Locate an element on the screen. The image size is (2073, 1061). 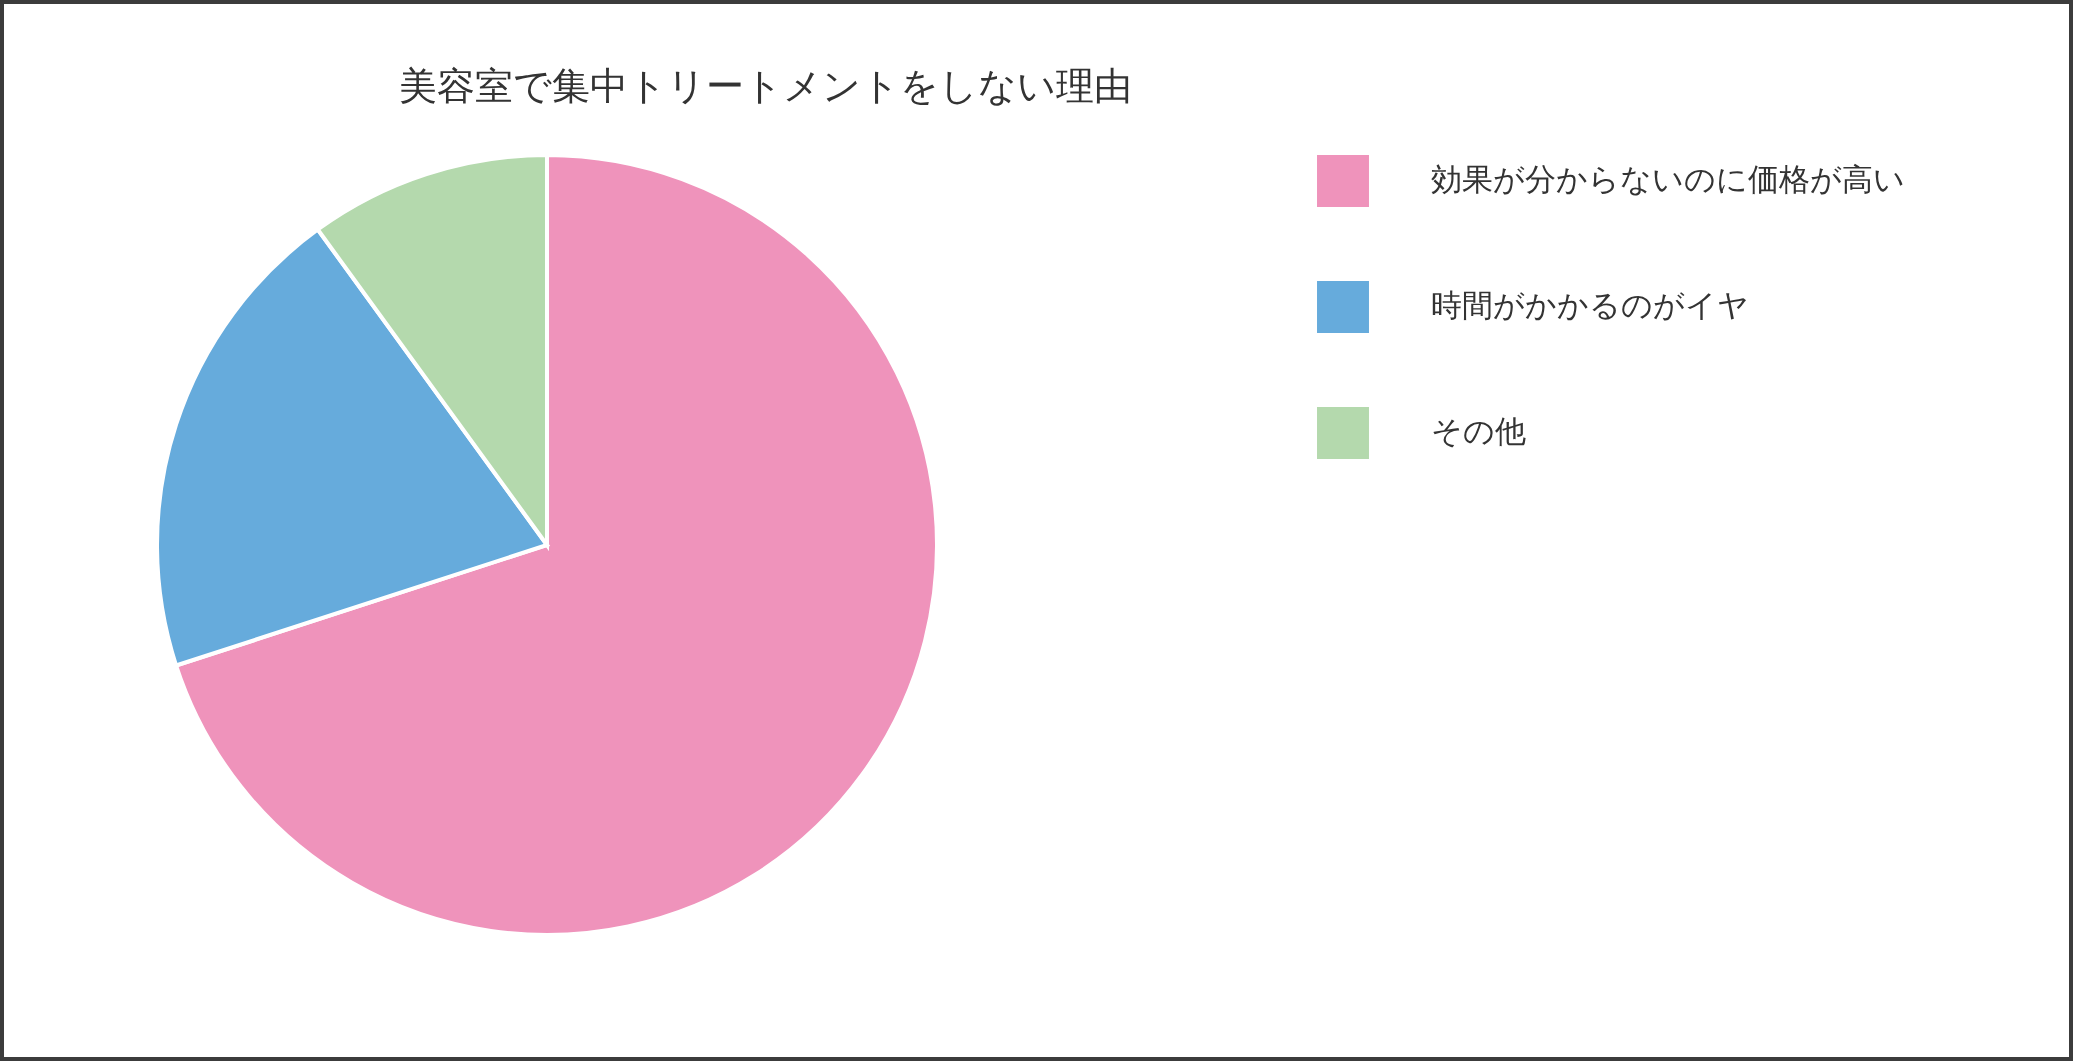
legend-label: 時間がかかるのがイヤ is located at coordinates (1590, 305).